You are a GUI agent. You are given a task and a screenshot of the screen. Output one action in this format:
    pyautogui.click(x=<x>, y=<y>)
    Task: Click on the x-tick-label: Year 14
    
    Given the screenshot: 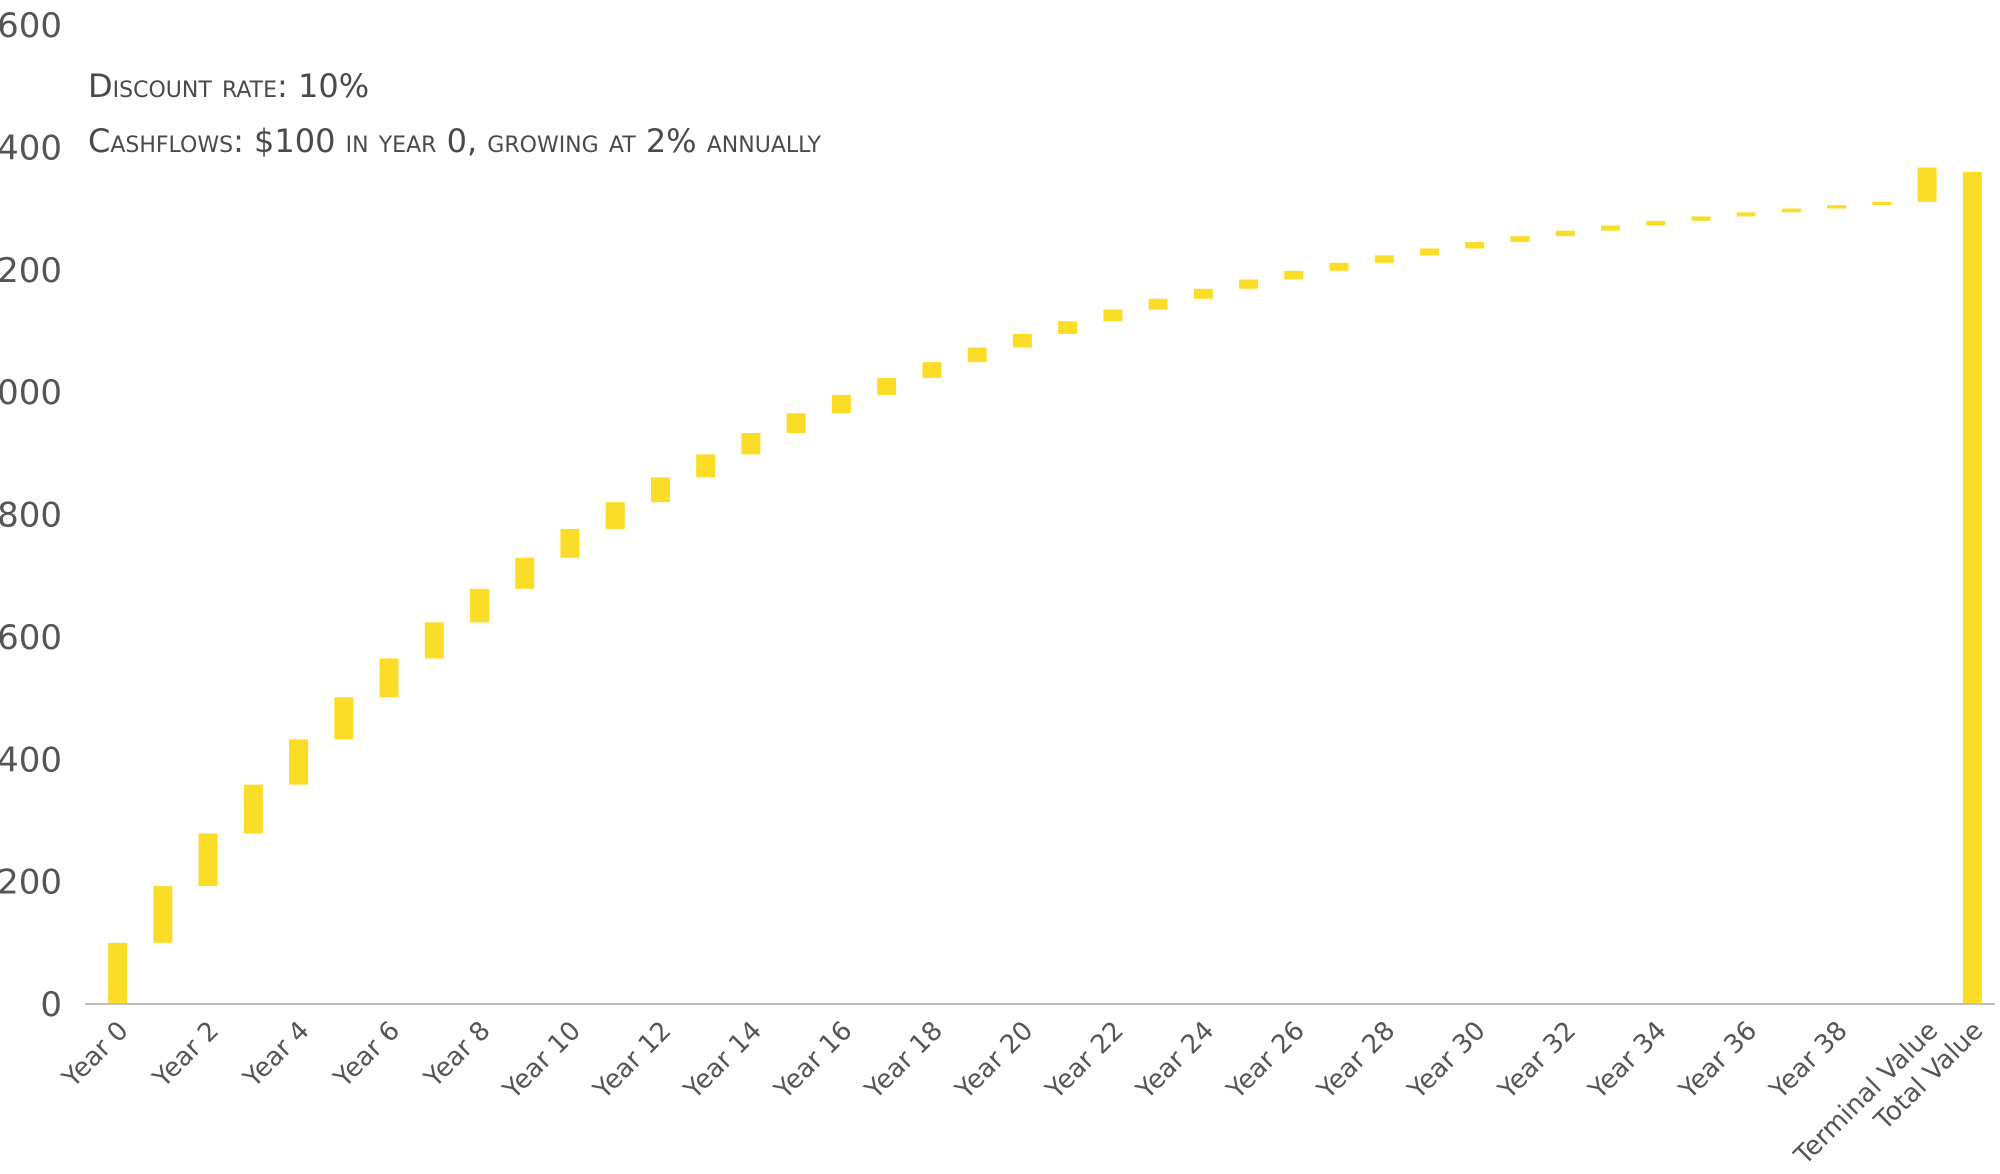 What is the action you would take?
    pyautogui.click(x=723, y=1061)
    